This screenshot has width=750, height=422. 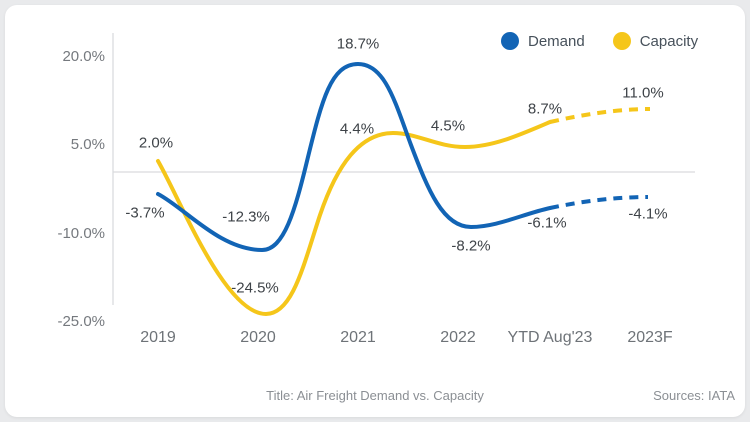 I want to click on chart-title: Title: Air Freight Demand vs. Capacity, so click(x=375, y=395).